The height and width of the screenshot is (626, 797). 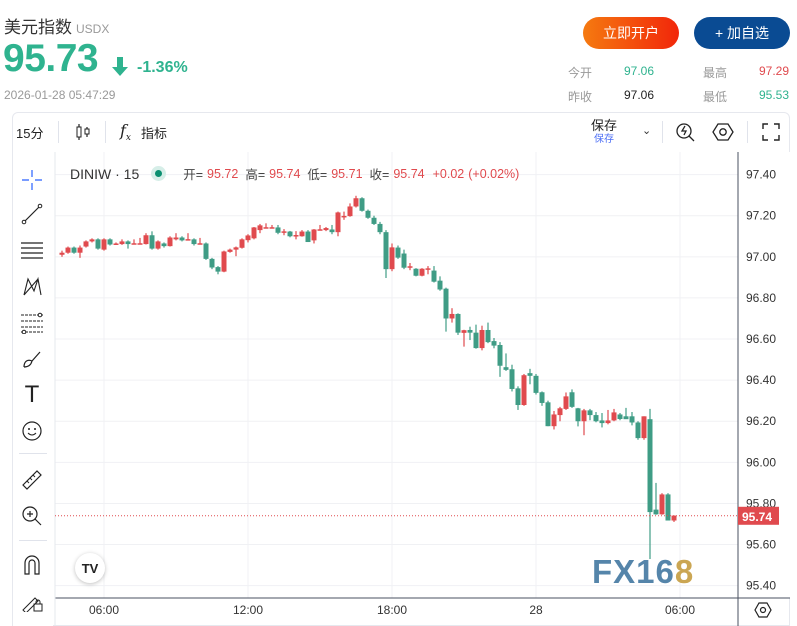 What do you see at coordinates (143, 132) in the screenshot?
I see `indicators-button: fx 指标` at bounding box center [143, 132].